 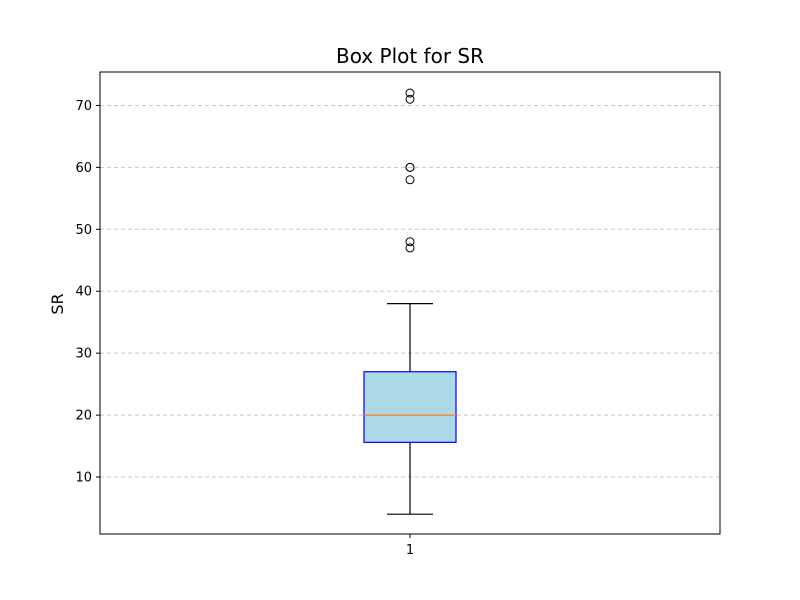 What do you see at coordinates (83, 292) in the screenshot?
I see `y-tick-label: 40` at bounding box center [83, 292].